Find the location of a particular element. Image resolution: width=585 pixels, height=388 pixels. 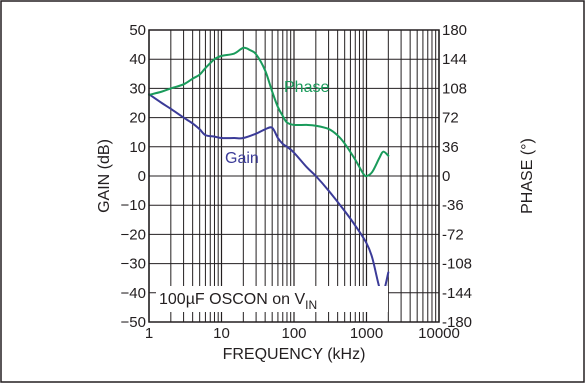

x-tick-label: 100 is located at coordinates (293, 333).